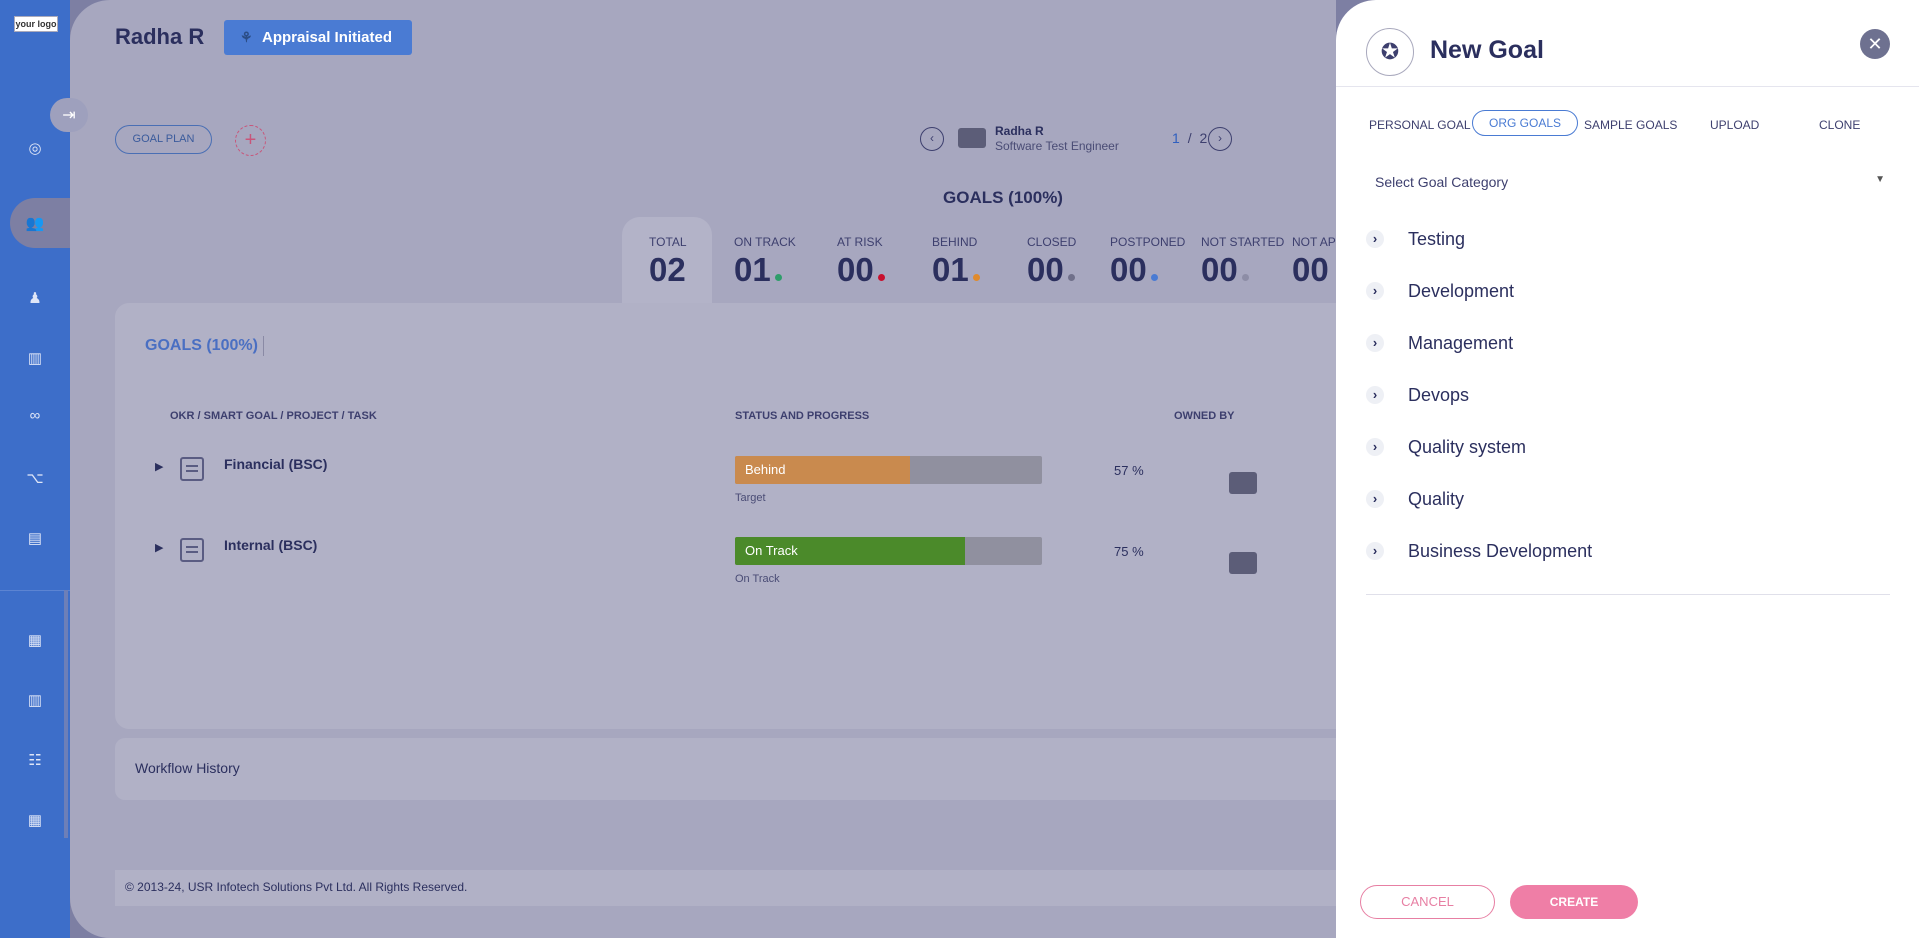  Describe the element at coordinates (1204, 416) in the screenshot. I see `column-header-owner: OWNED BY` at that location.